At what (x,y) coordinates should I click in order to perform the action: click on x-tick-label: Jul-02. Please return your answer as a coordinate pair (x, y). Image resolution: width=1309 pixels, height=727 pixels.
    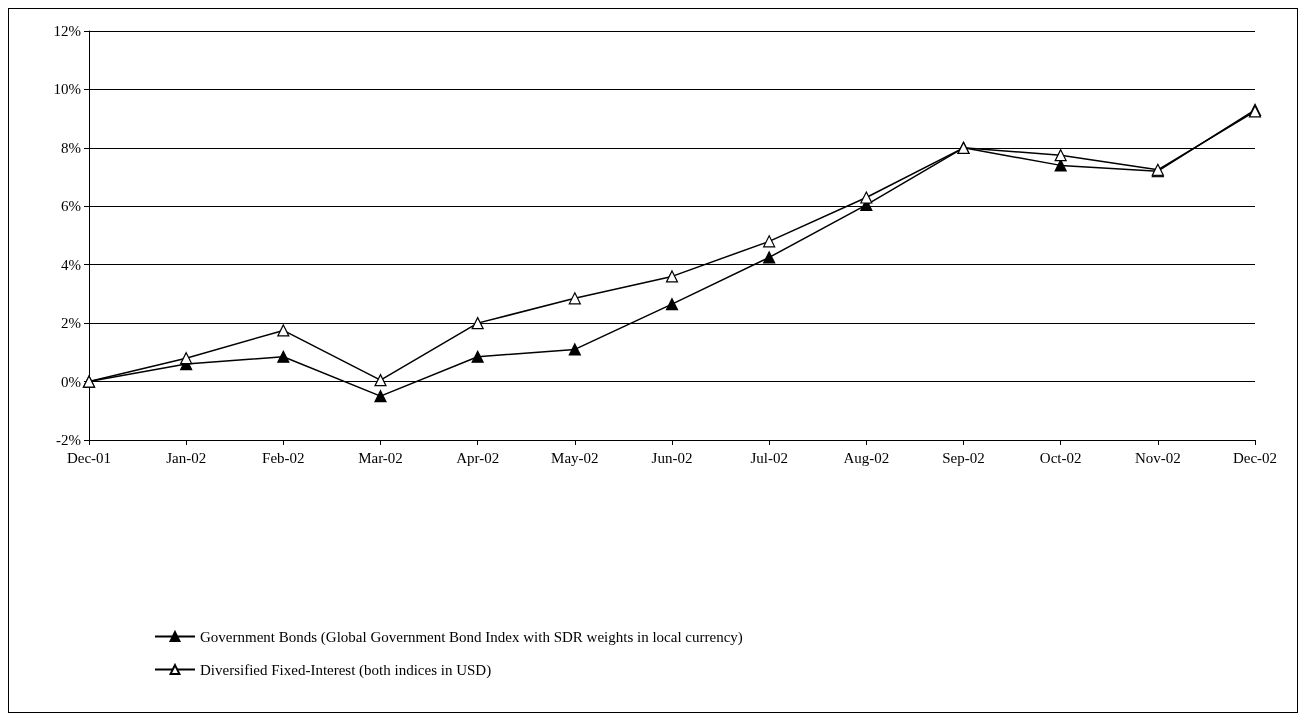
    Looking at the image, I should click on (769, 457).